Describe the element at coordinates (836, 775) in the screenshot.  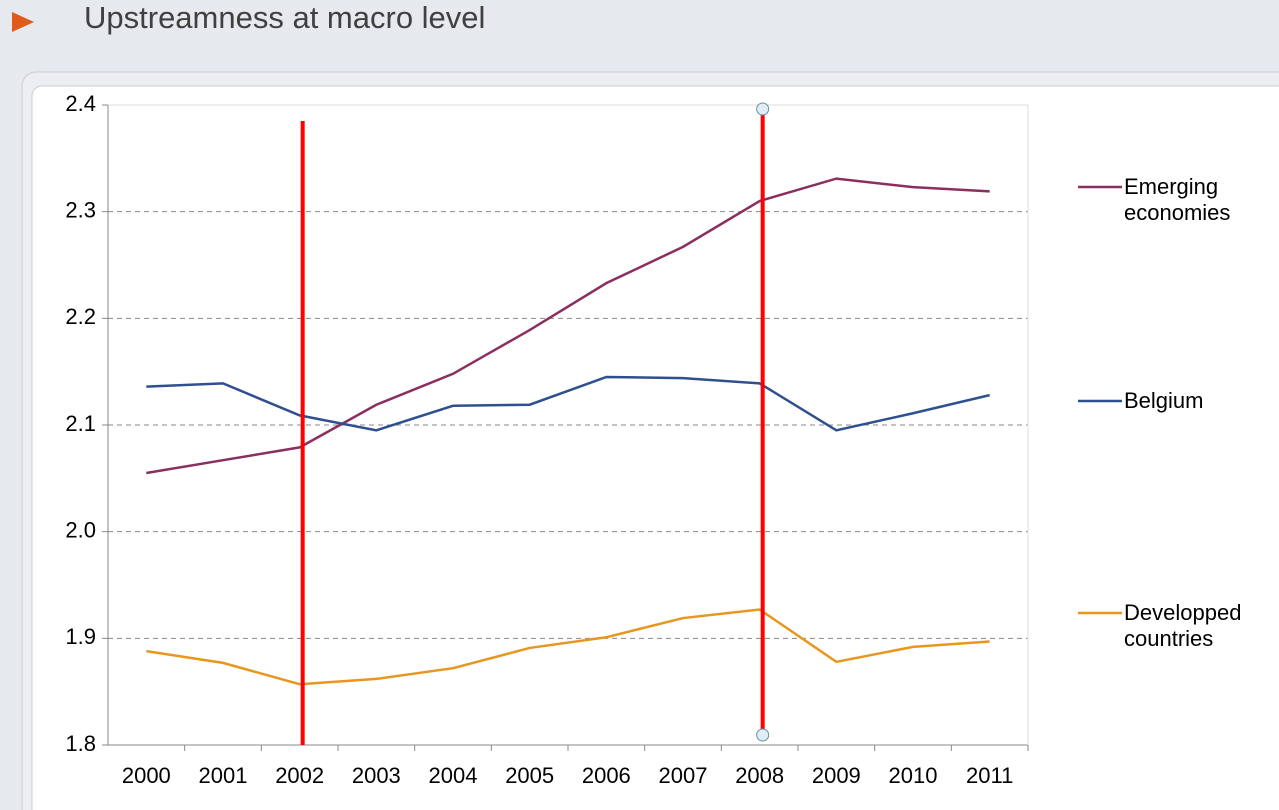
I see `x-tick-label: 2009` at that location.